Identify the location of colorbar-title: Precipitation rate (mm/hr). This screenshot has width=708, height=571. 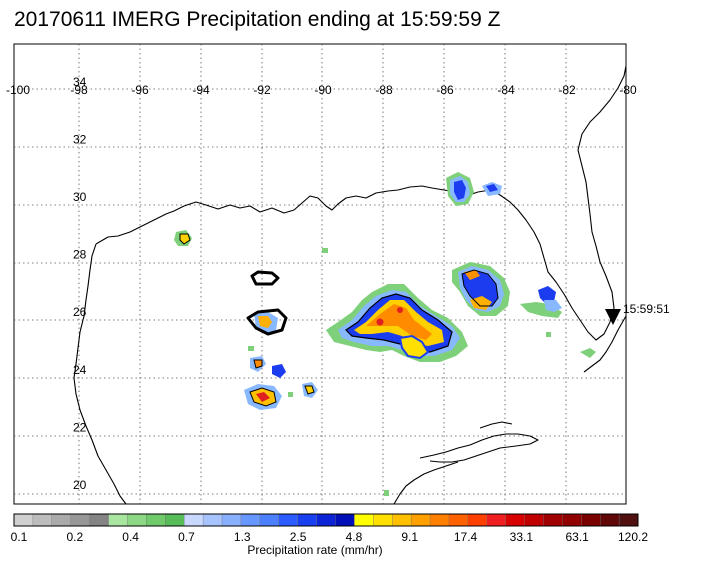
(314, 550).